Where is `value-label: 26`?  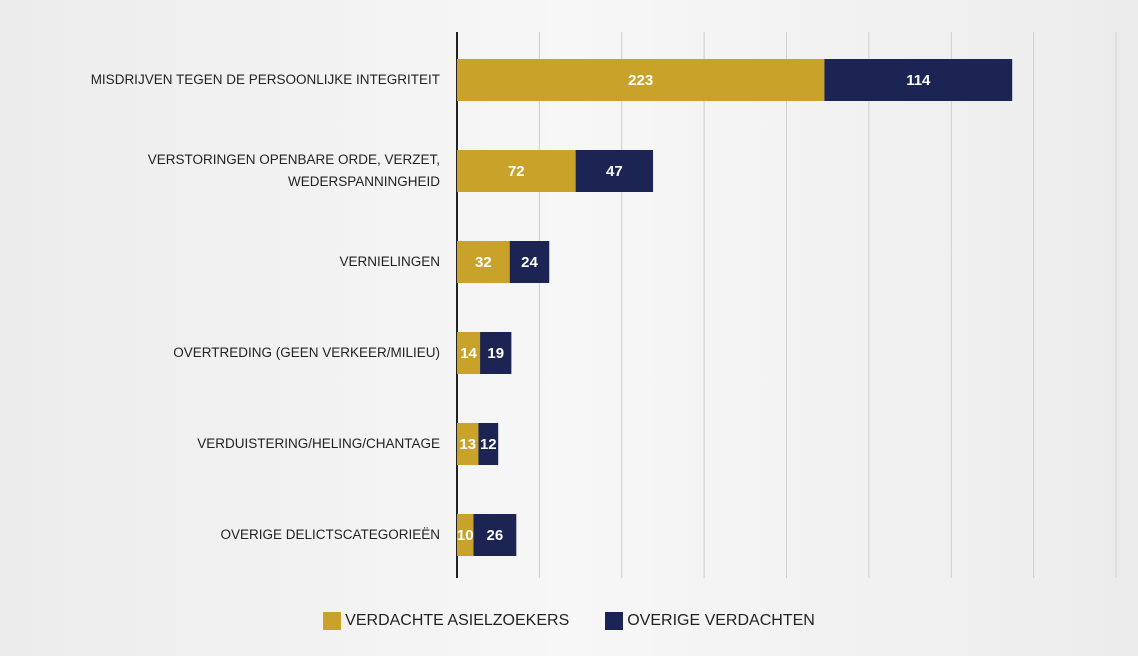 value-label: 26 is located at coordinates (495, 535).